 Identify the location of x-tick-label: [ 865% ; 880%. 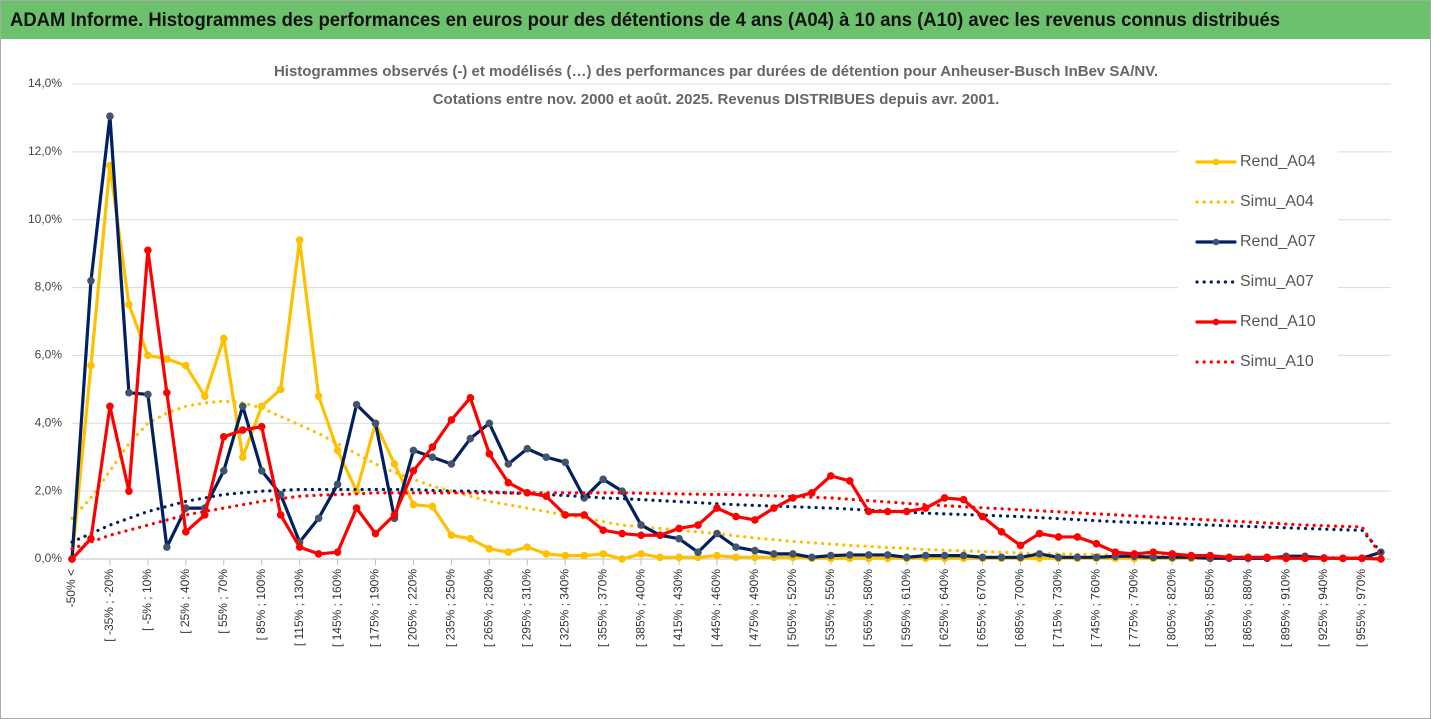
(1247, 608).